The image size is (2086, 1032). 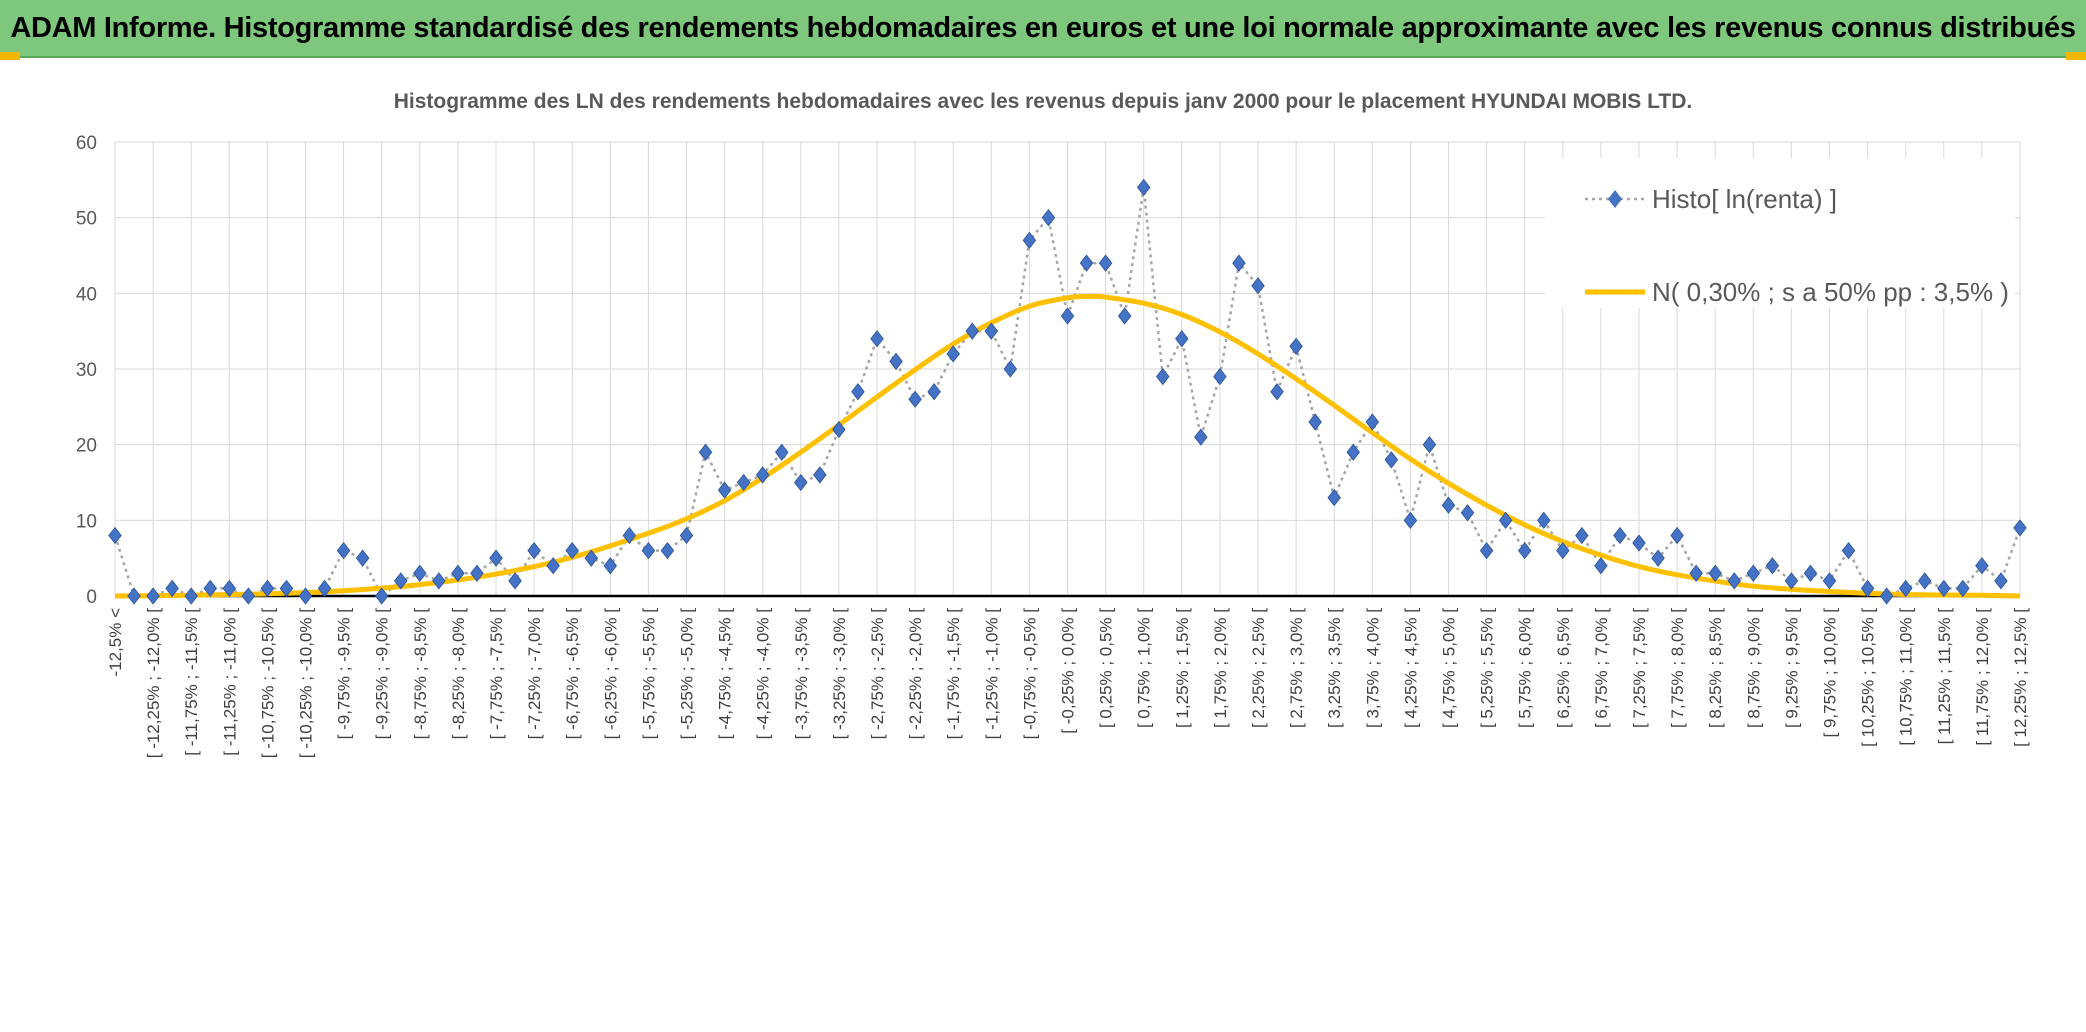 What do you see at coordinates (1744, 199) in the screenshot?
I see `legend-histo-label: Histo[ ln(renta) ]` at bounding box center [1744, 199].